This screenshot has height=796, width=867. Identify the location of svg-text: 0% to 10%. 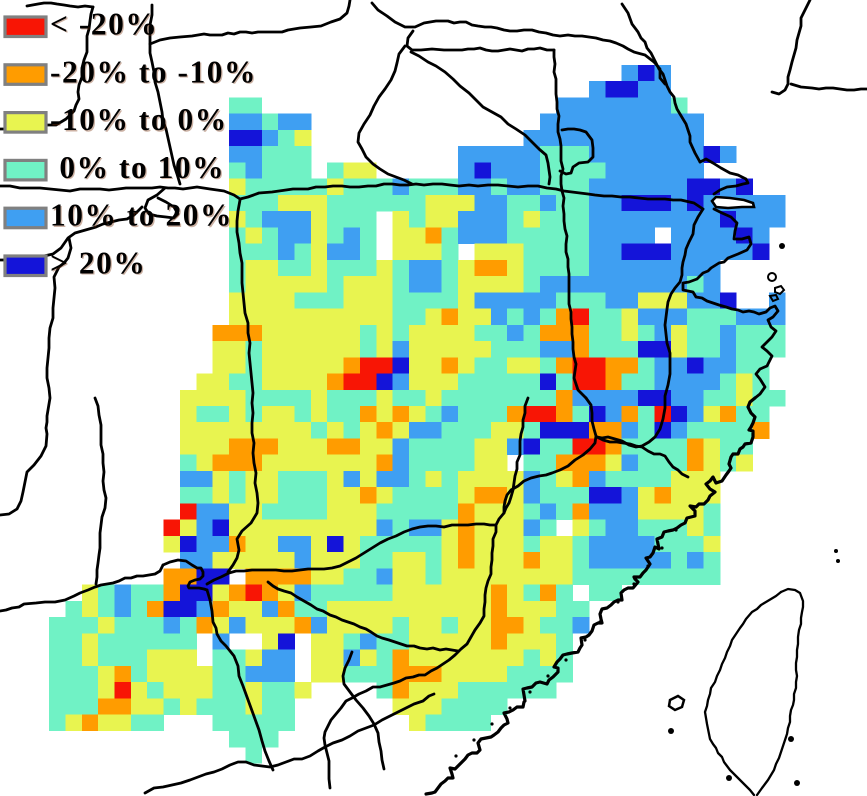
(138, 168).